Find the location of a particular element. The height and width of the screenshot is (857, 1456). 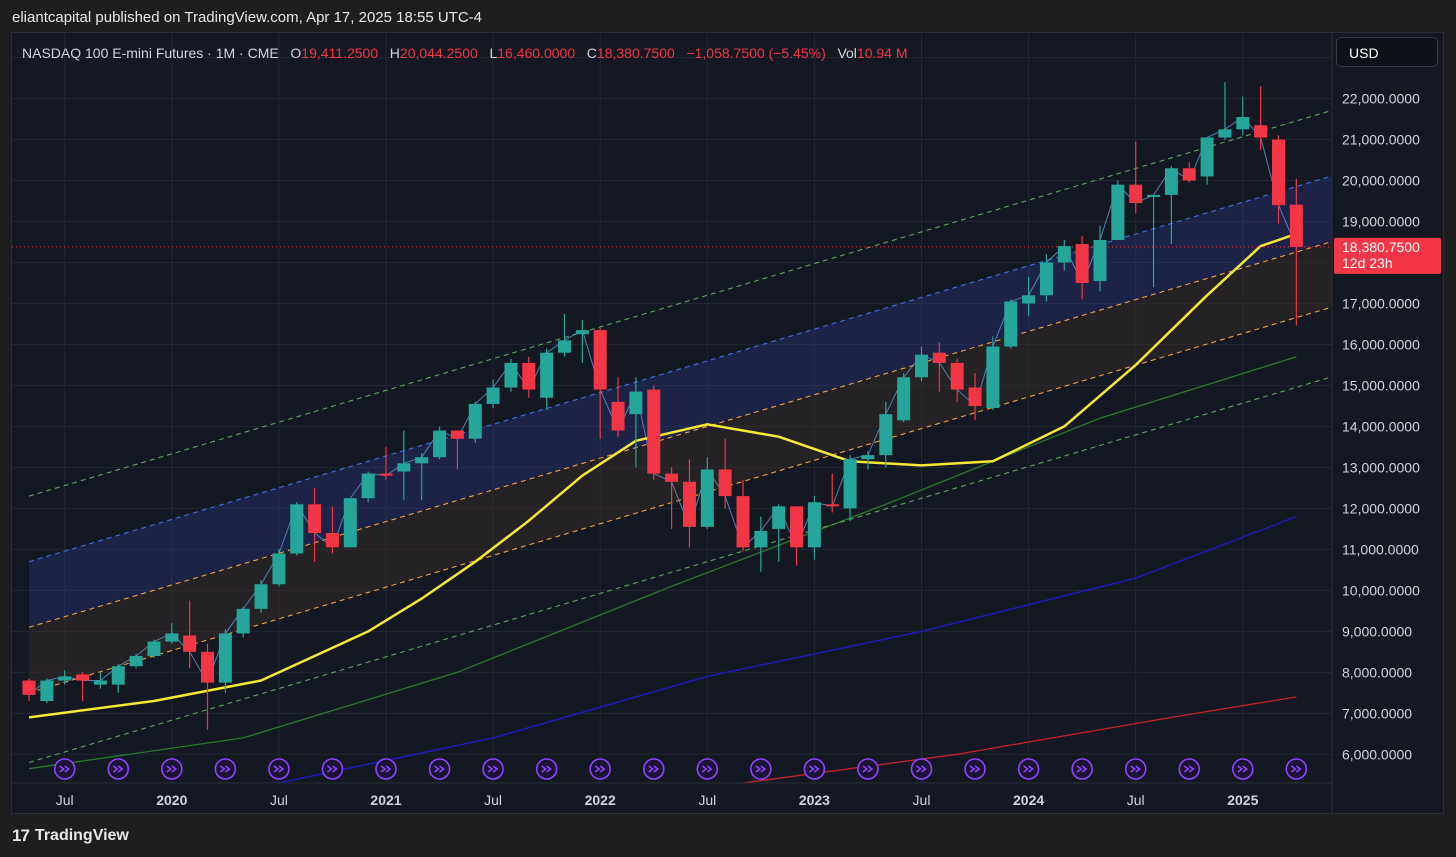

y-axis-area is located at coordinates (1387, 423).